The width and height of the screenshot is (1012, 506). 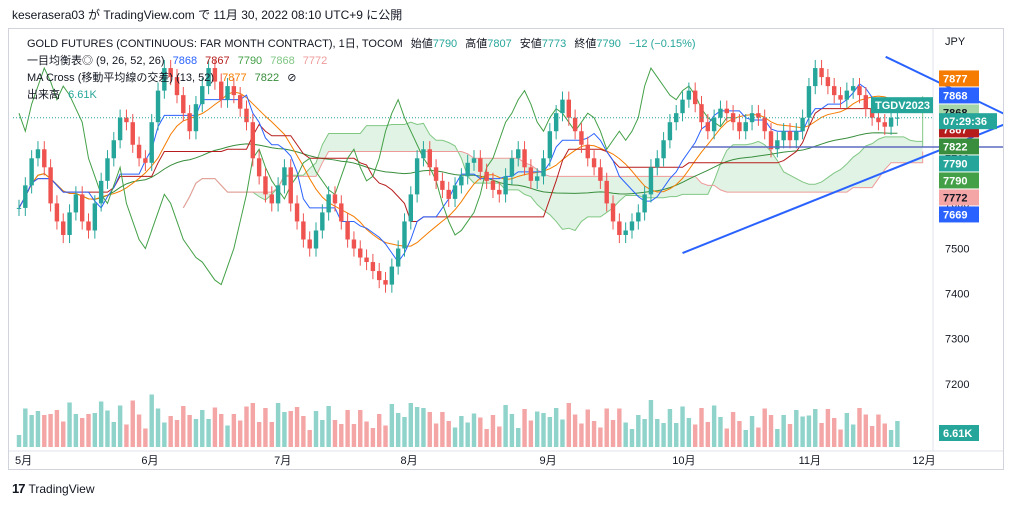 I want to click on hidden-eye-icon: ⊘, so click(x=292, y=78).